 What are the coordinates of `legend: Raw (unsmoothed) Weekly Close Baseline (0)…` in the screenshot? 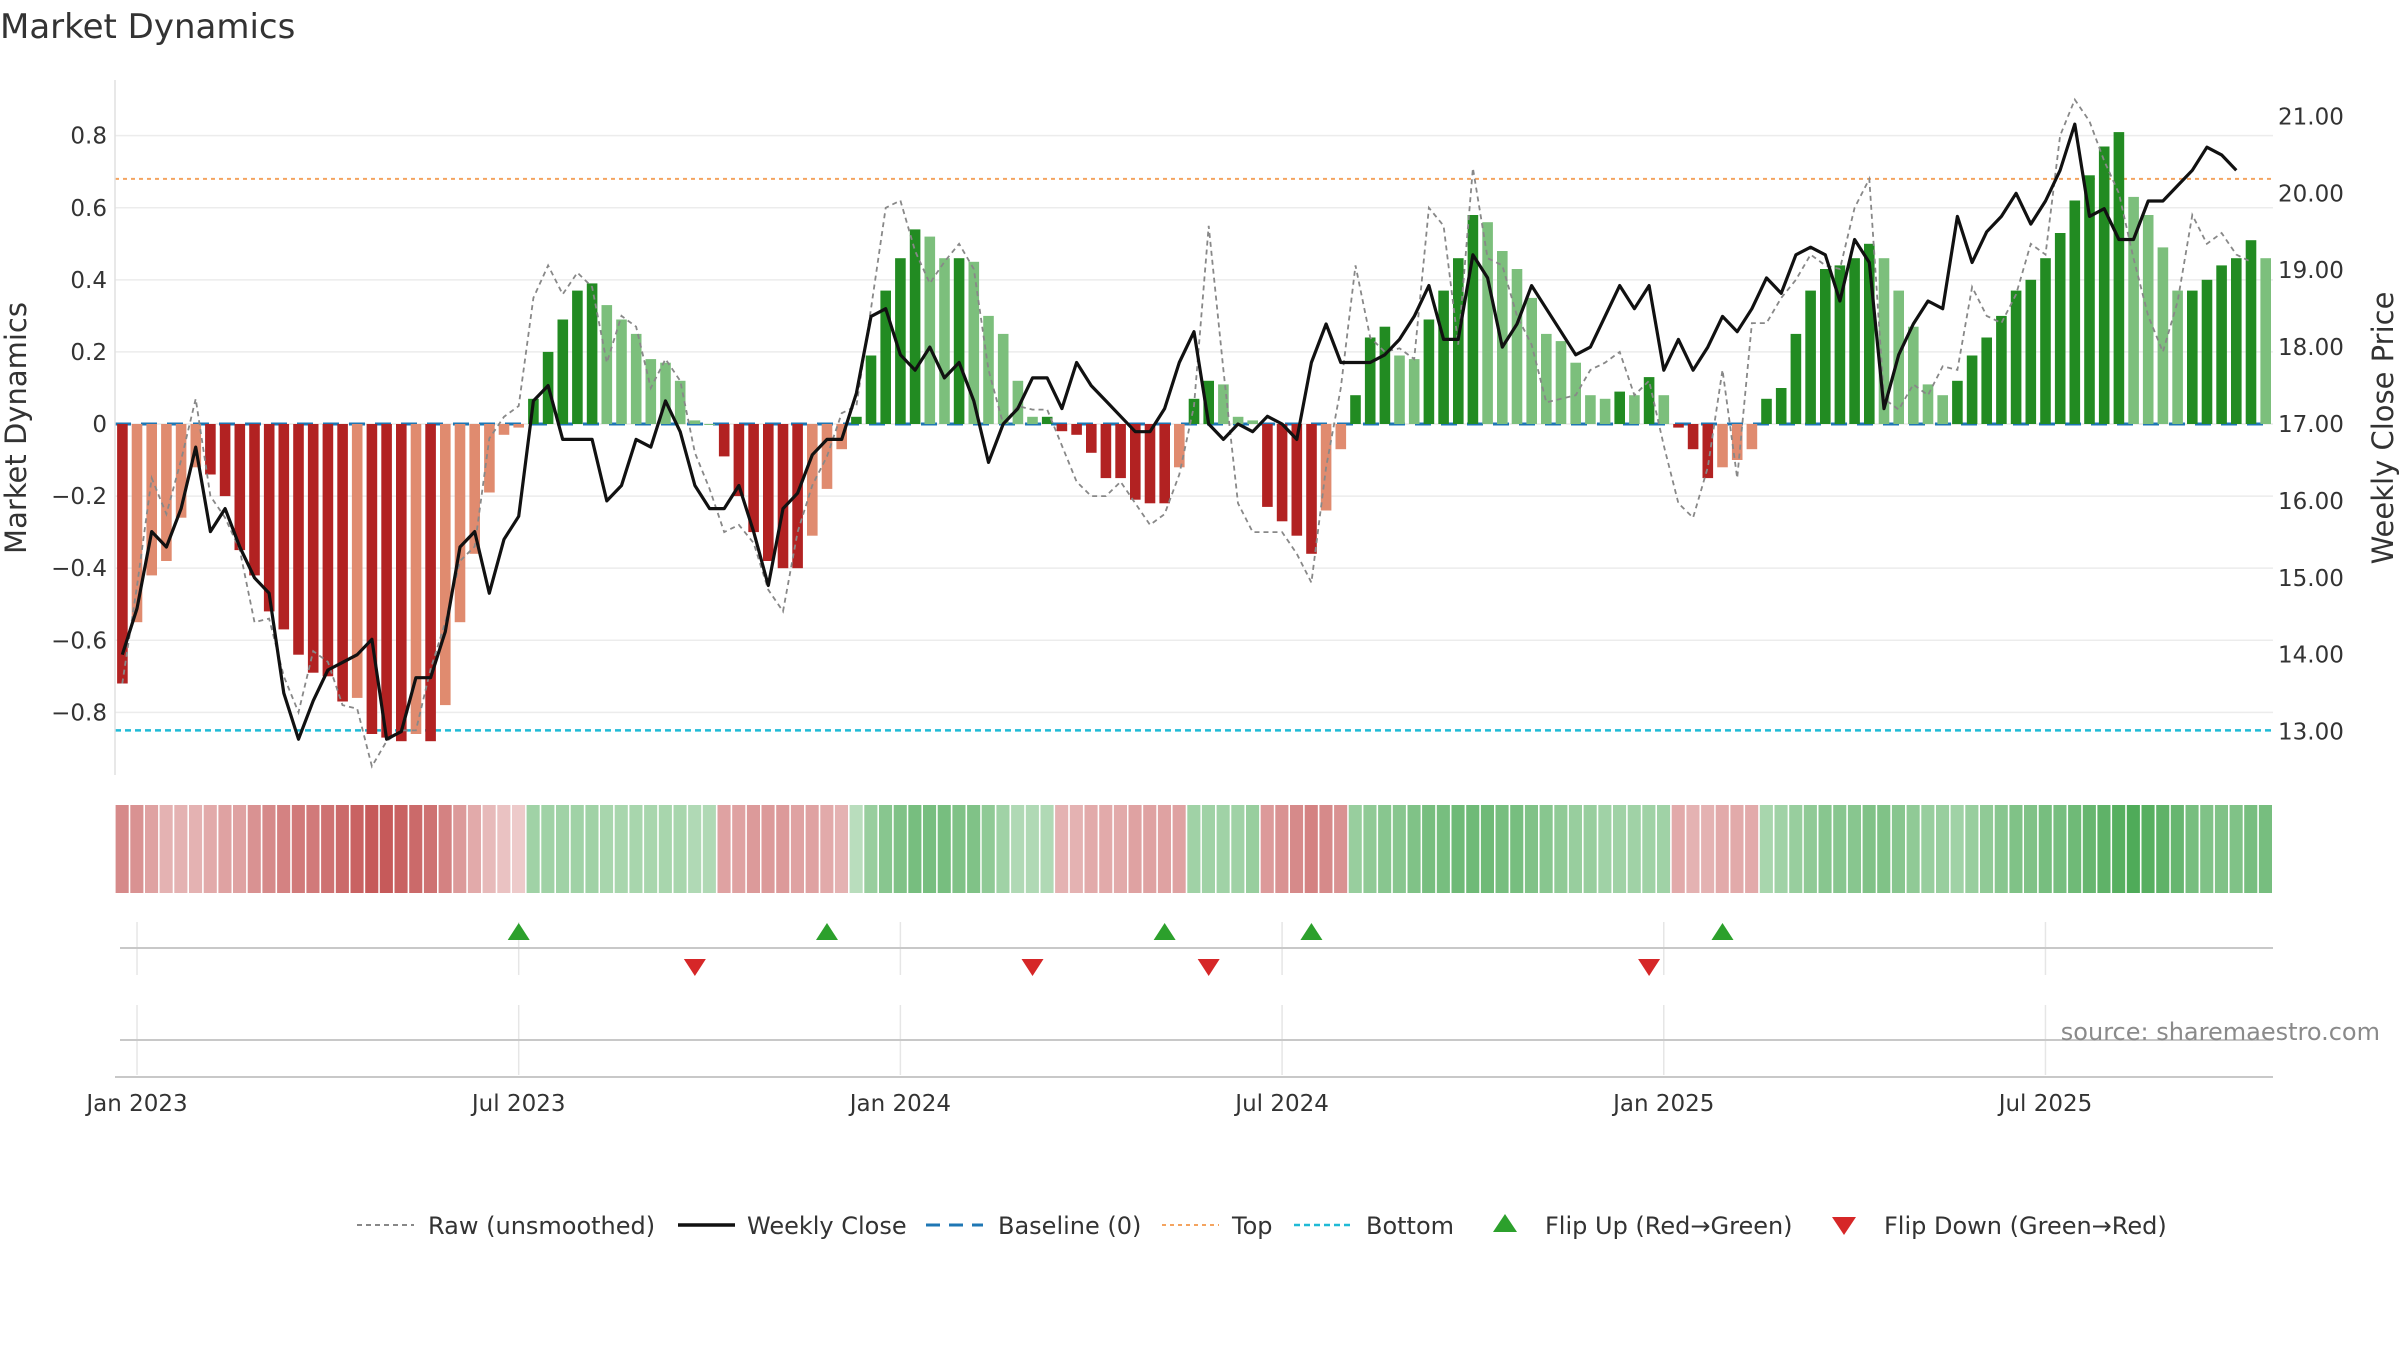 It's located at (1262, 1226).